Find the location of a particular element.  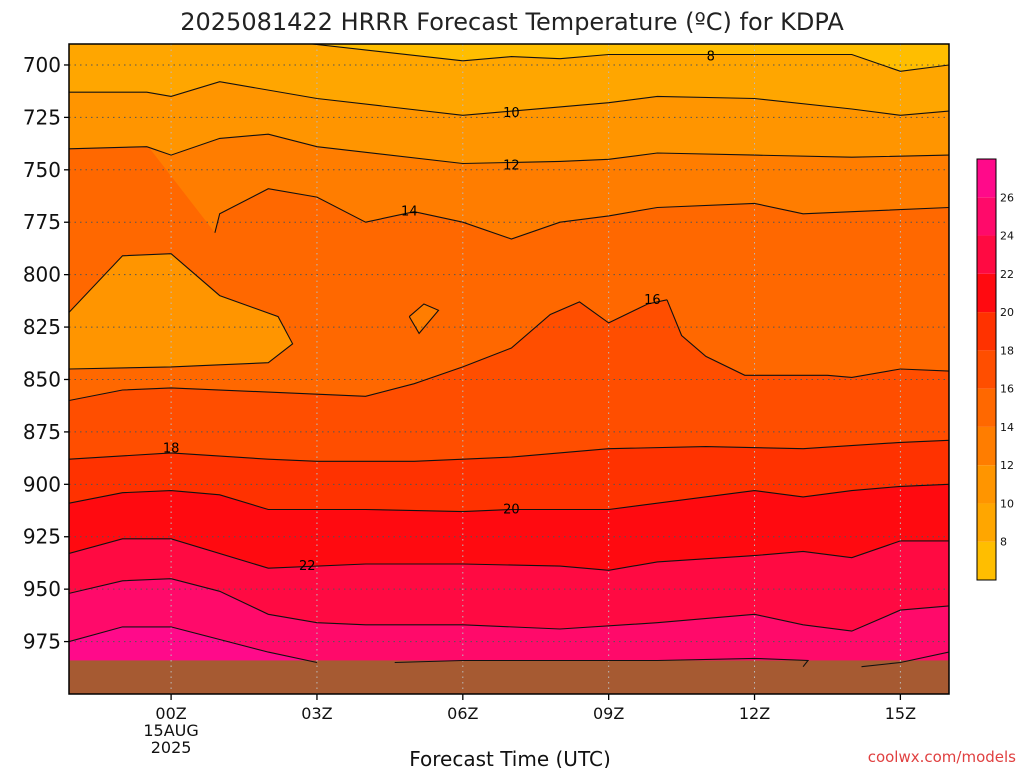

contour-label-16: 16 is located at coordinates (652, 300).